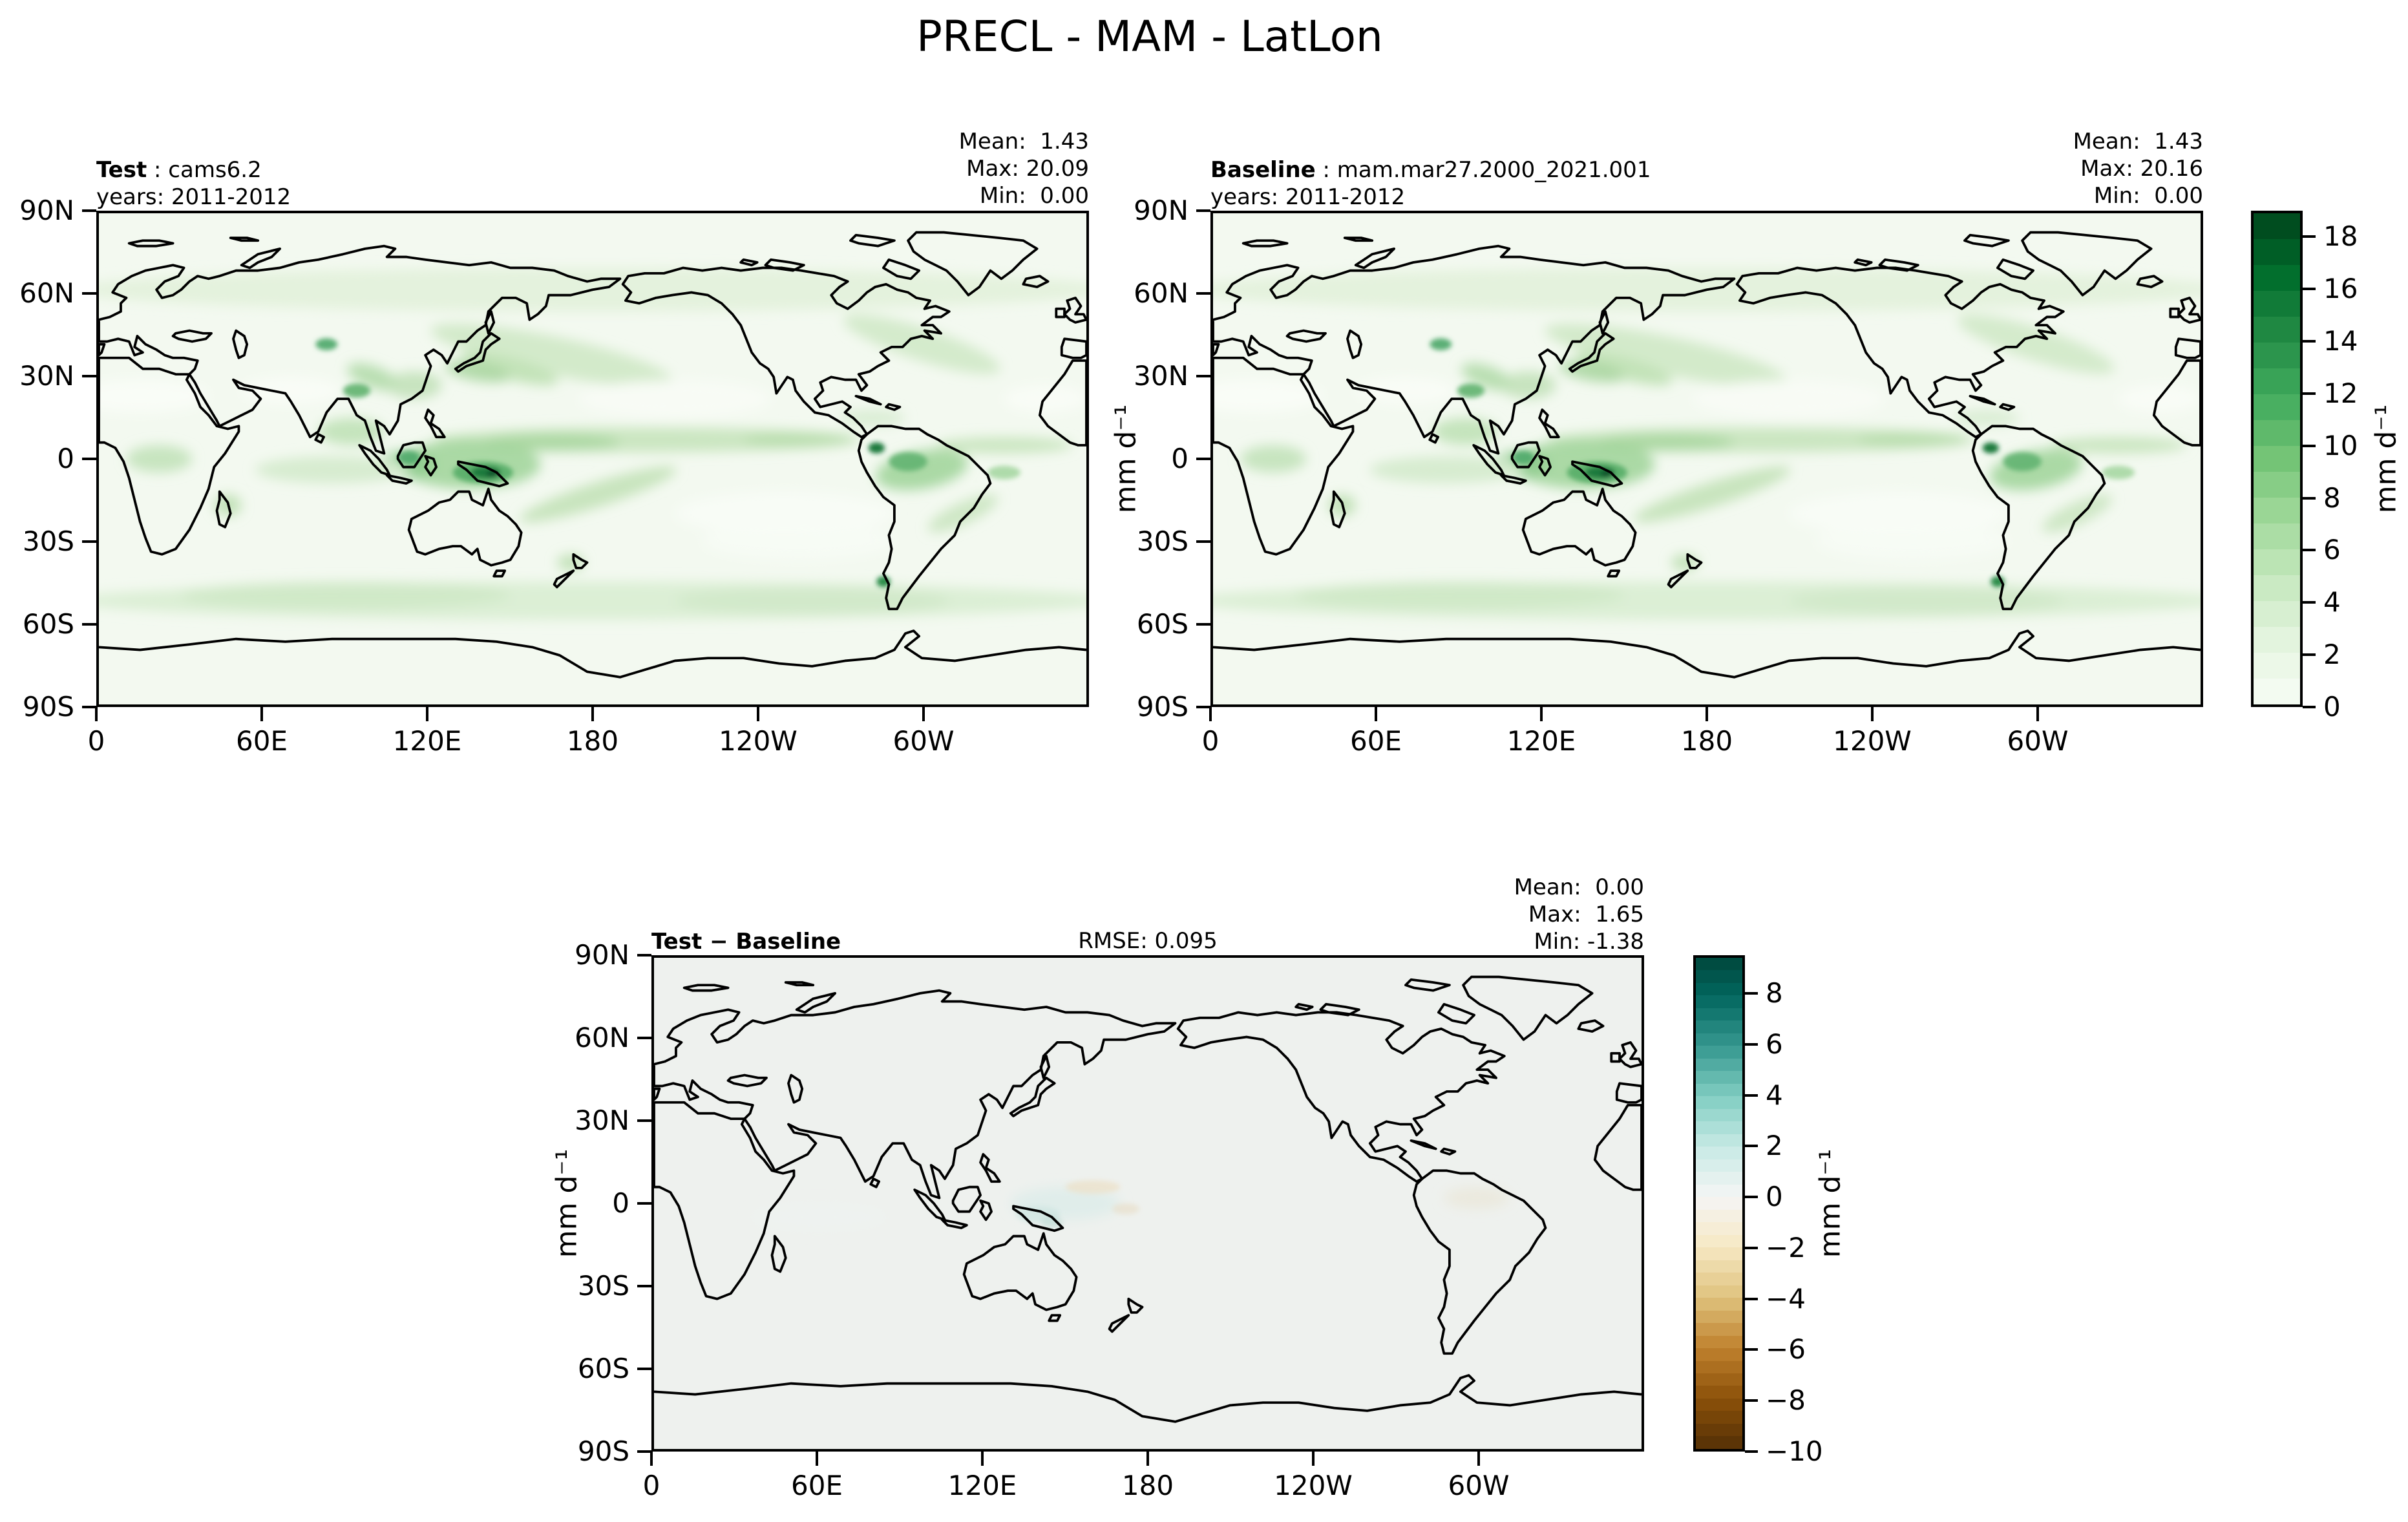 The width and height of the screenshot is (2408, 1522). I want to click on diff-y-tick-label: 0, so click(620, 1203).